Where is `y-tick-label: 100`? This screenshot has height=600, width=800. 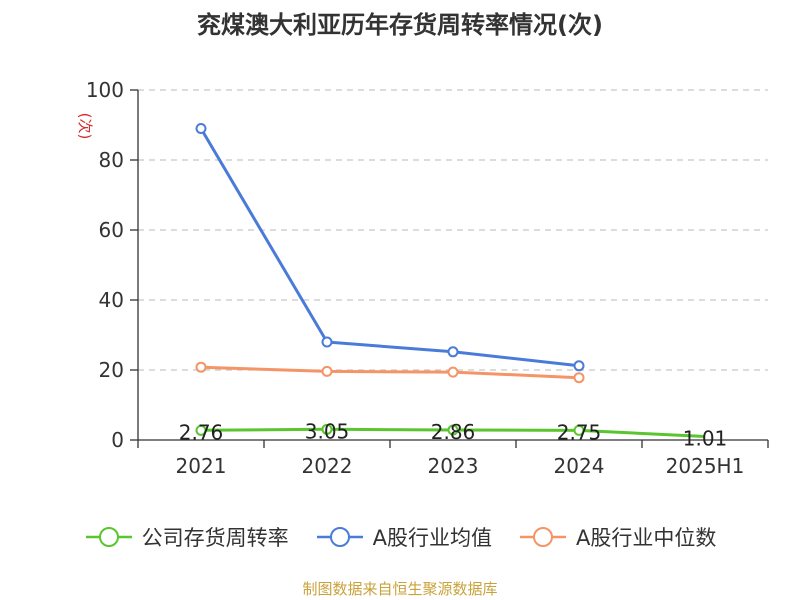
y-tick-label: 100 is located at coordinates (105, 90).